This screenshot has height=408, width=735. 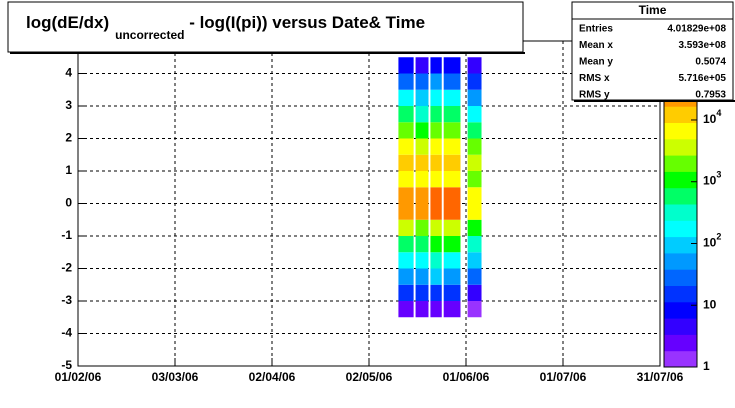 I want to click on z-tick-exp: 2, so click(x=718, y=237).